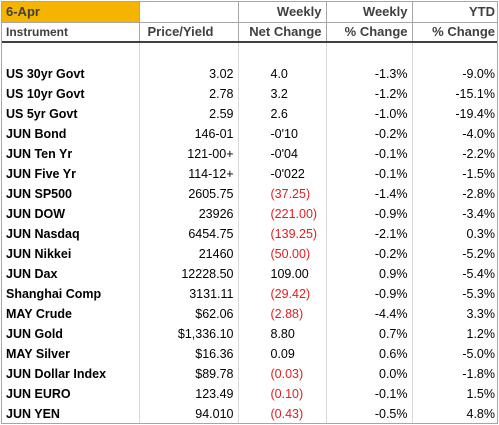 This screenshot has width=499, height=425. Describe the element at coordinates (368, 314) in the screenshot. I see `weekly-pct-change-value: -4.4%` at that location.